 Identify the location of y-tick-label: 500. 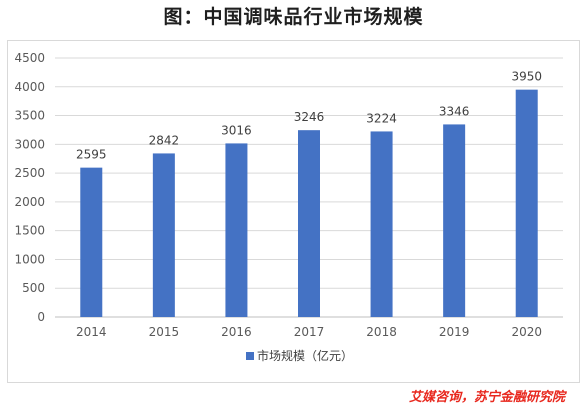
(33, 288).